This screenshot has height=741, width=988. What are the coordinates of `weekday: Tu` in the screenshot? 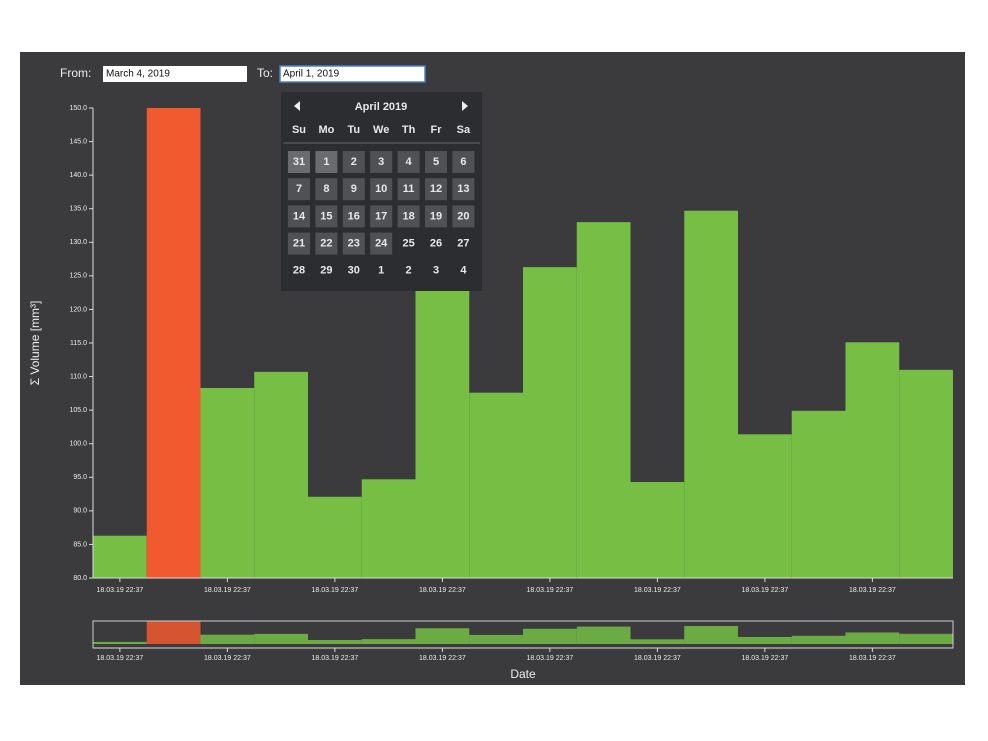 It's located at (353, 130).